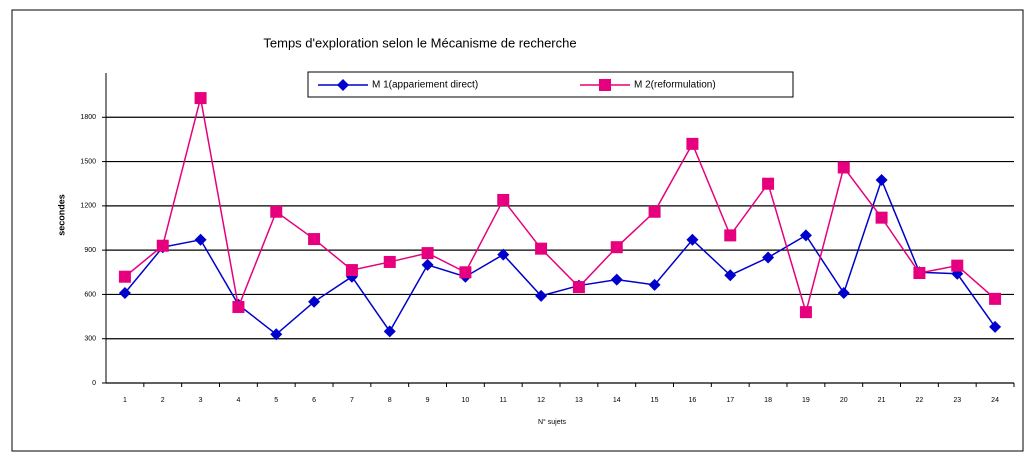 The height and width of the screenshot is (464, 1034). Describe the element at coordinates (806, 400) in the screenshot. I see `x-tick-label: 19` at that location.